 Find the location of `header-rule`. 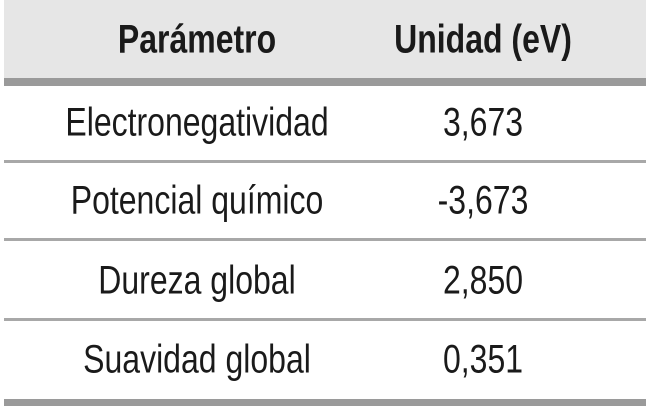

header-rule is located at coordinates (325, 82).